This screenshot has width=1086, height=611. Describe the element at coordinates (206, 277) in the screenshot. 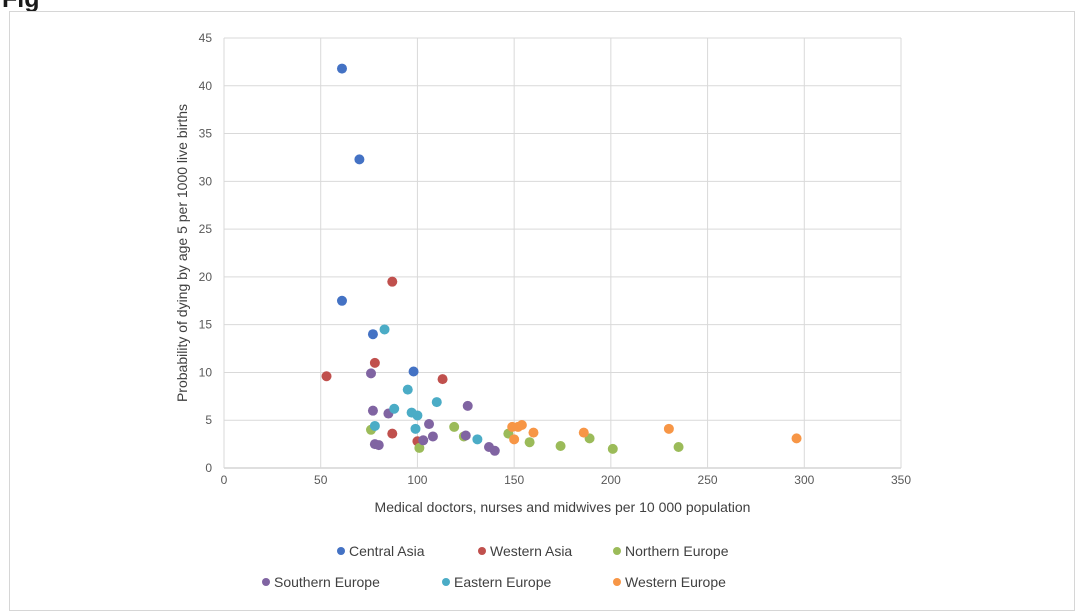

I see `y-tick-label: 20` at that location.